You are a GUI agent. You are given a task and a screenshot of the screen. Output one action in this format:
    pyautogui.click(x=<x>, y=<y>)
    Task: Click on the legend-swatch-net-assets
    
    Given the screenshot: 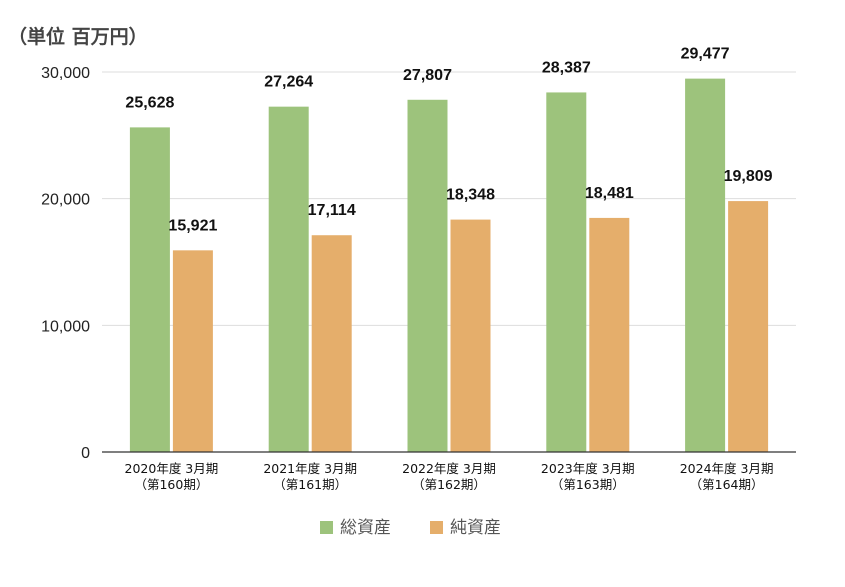 What is the action you would take?
    pyautogui.click(x=436, y=527)
    